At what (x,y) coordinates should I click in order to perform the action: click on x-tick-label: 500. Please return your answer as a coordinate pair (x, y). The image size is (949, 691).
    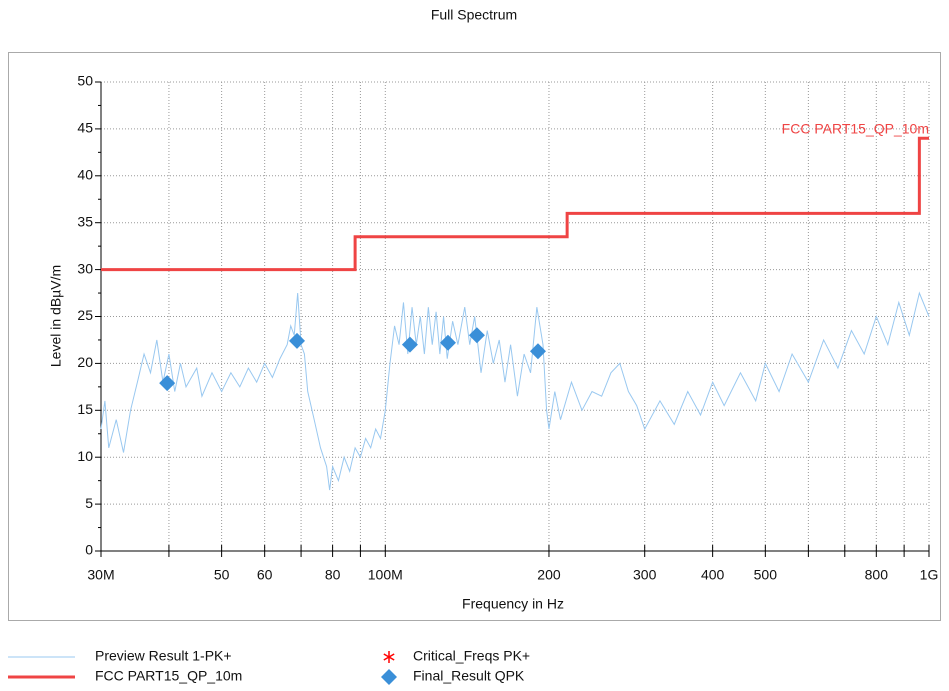
    Looking at the image, I should click on (766, 575).